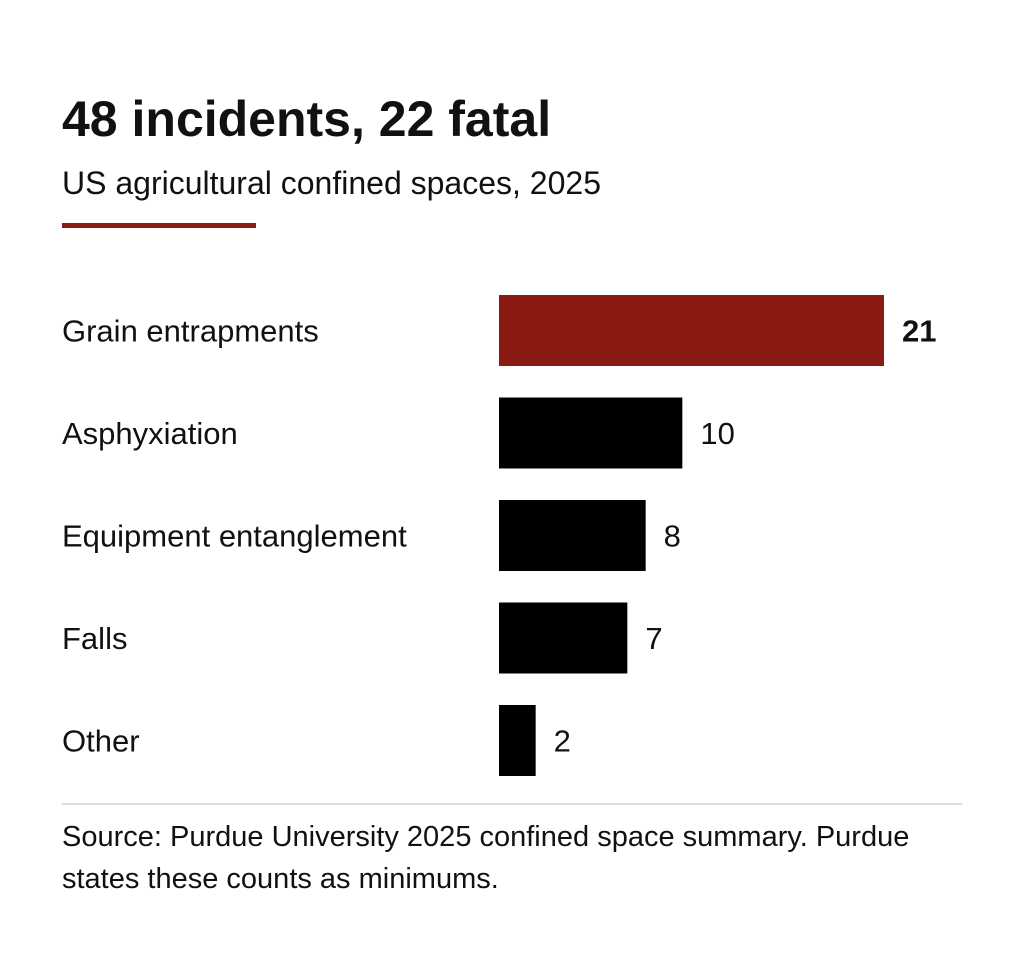  What do you see at coordinates (562, 741) in the screenshot?
I see `value-label: 2` at bounding box center [562, 741].